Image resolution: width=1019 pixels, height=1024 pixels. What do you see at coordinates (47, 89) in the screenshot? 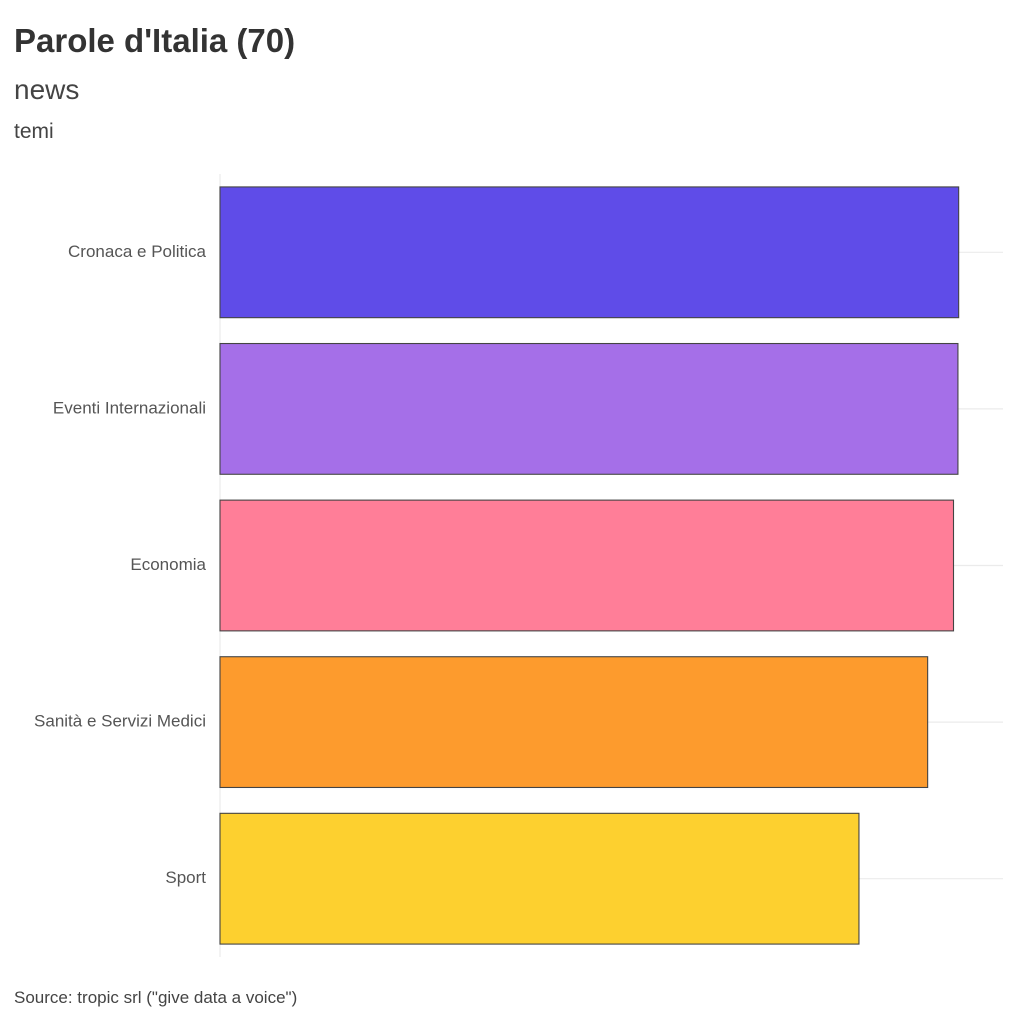
I see `chart-subtitle: news` at bounding box center [47, 89].